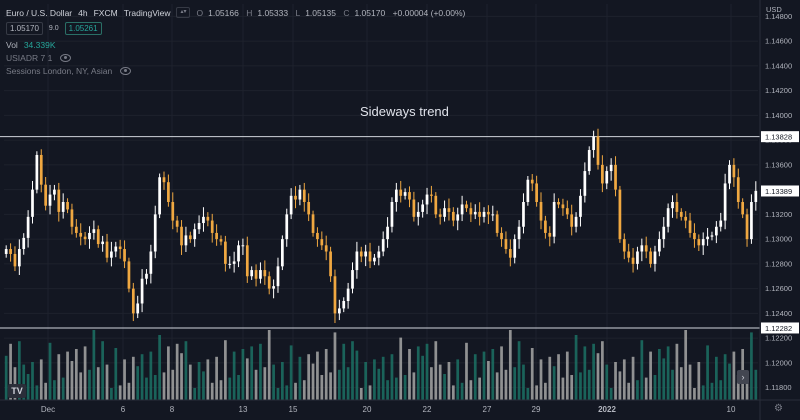 The width and height of the screenshot is (800, 420). What do you see at coordinates (404, 111) in the screenshot?
I see `chart-annotation: Sideways trend` at bounding box center [404, 111].